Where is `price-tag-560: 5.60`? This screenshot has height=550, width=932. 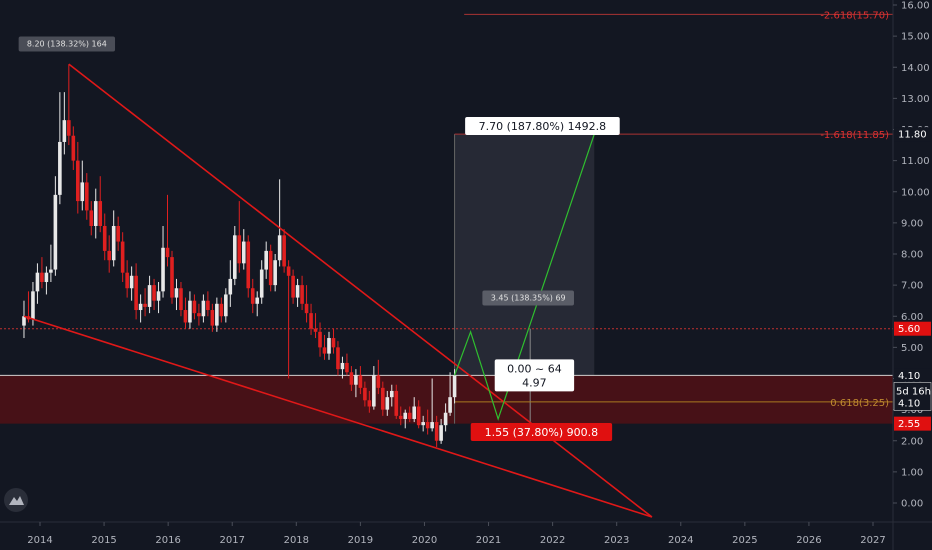 price-tag-560: 5.60 is located at coordinates (912, 328).